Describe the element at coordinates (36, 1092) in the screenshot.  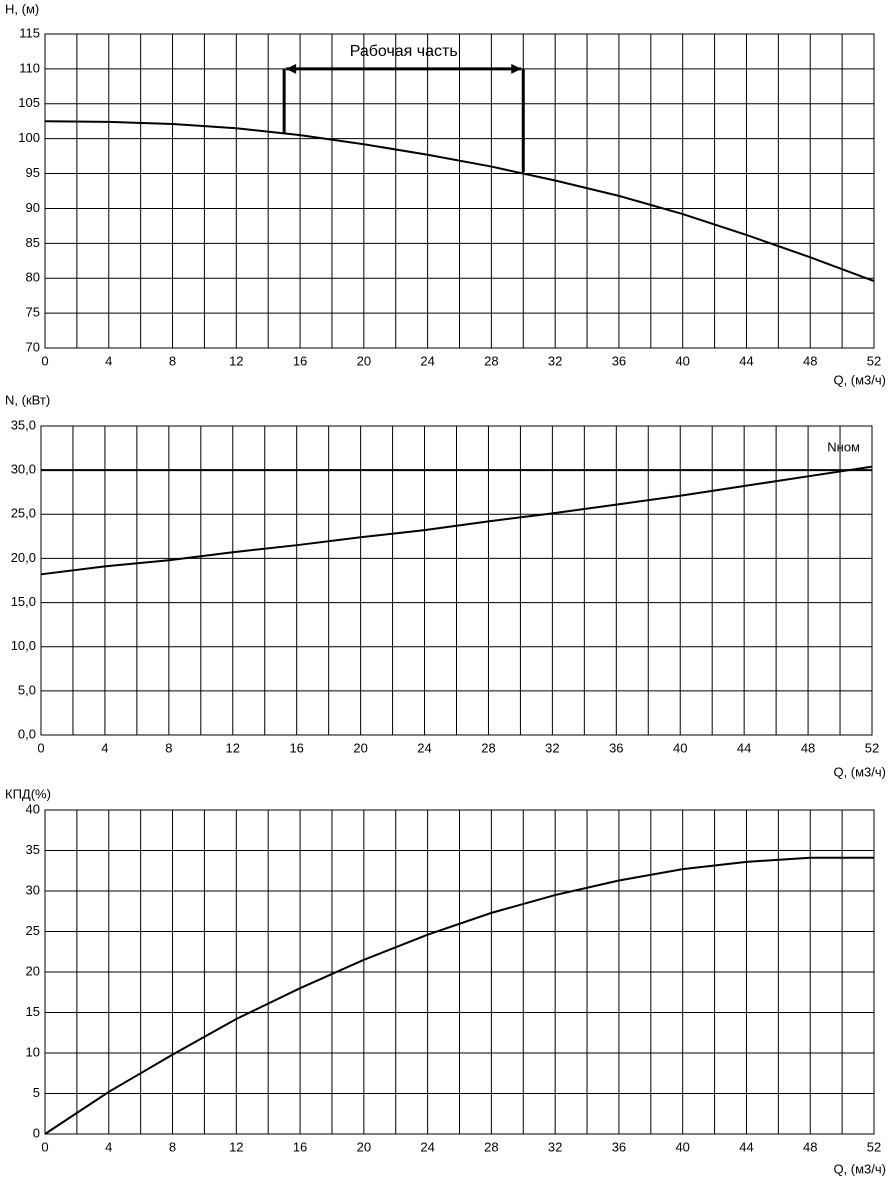
I see `y-tick-label: 5` at that location.